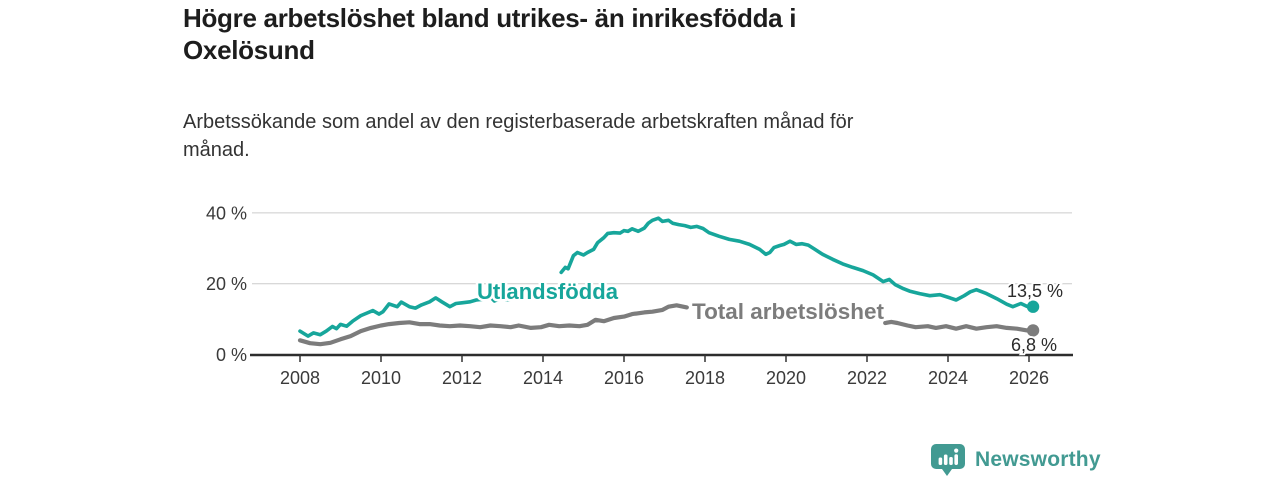  I want to click on newsworthy-logo: Newsworthy, so click(1015, 460).